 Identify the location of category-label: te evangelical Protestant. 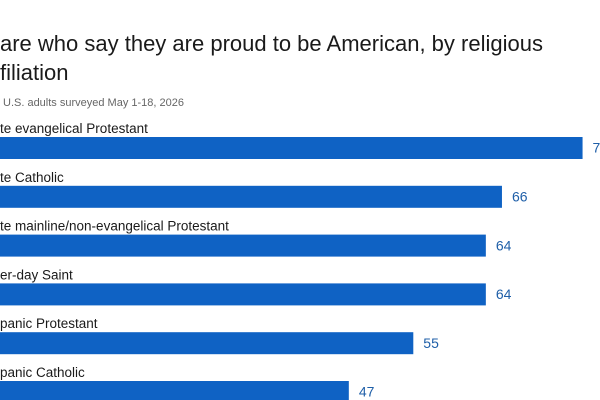
(74, 128).